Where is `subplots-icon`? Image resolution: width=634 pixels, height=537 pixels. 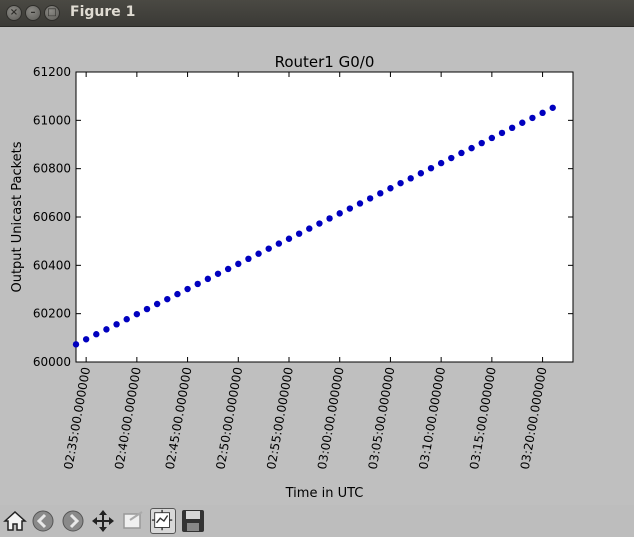
subplots-icon is located at coordinates (162, 520).